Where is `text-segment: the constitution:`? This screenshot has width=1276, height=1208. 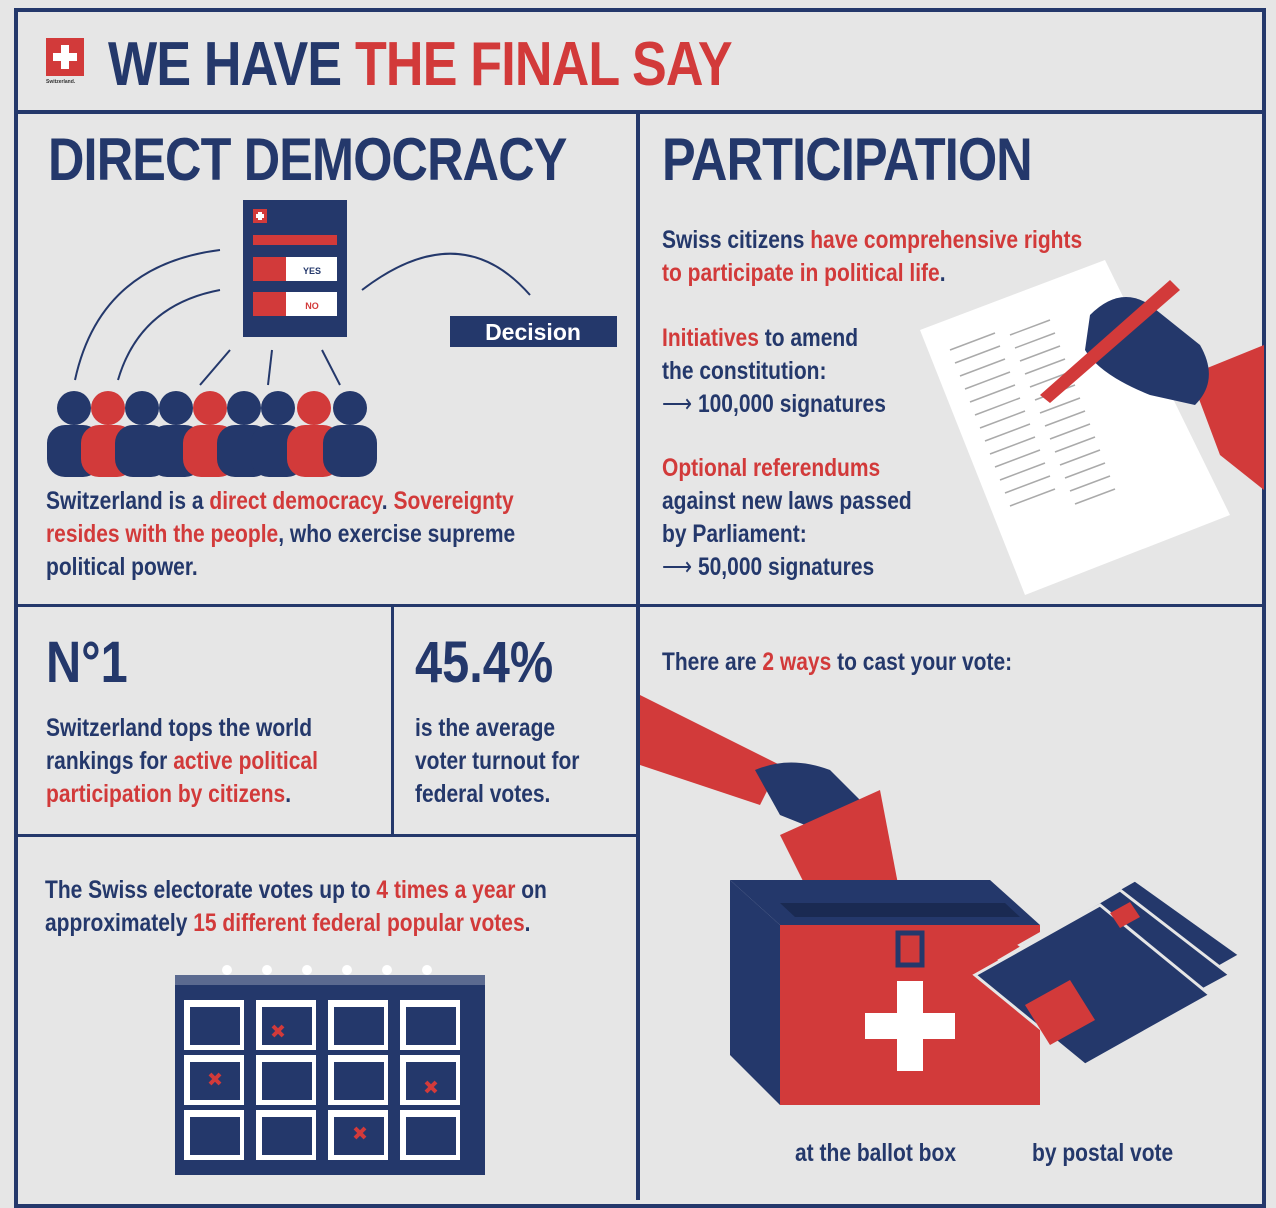 text-segment: the constitution: is located at coordinates (744, 371).